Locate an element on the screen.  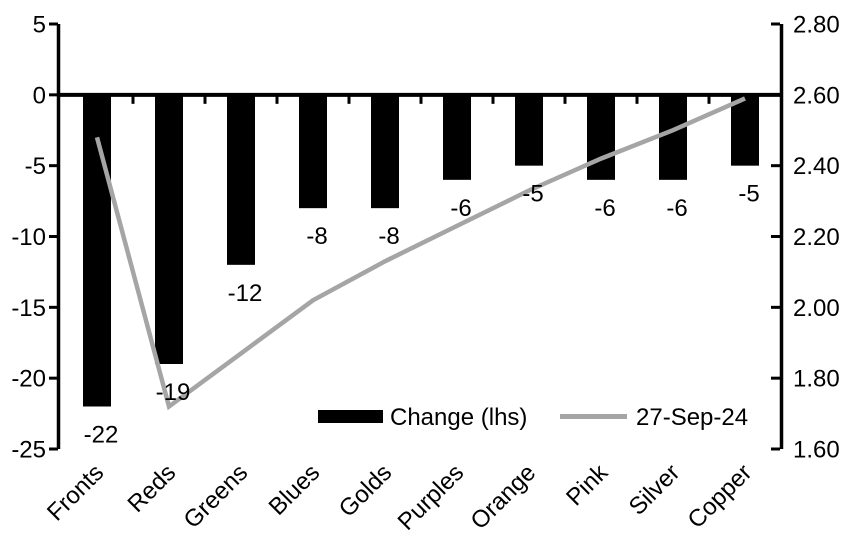
bar-data-label: -12 is located at coordinates (245, 293).